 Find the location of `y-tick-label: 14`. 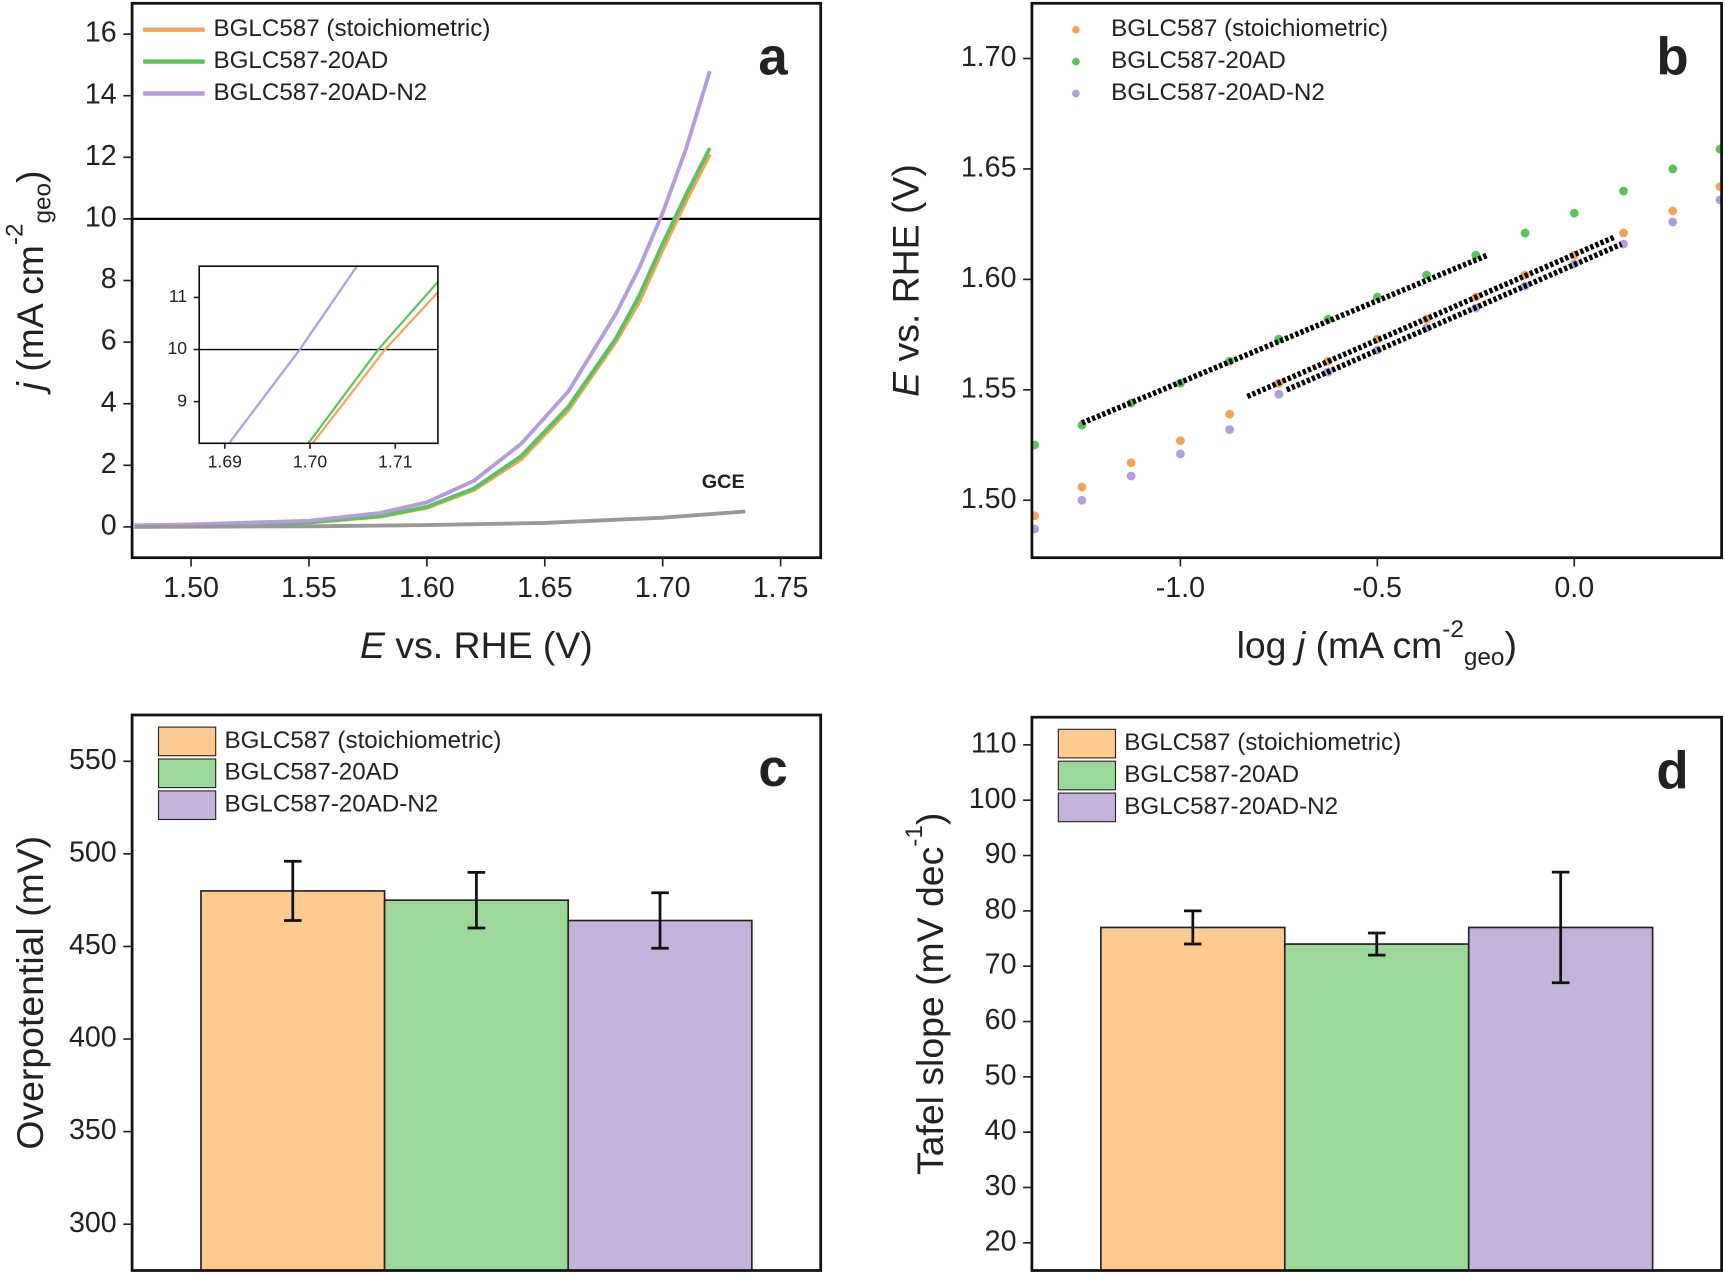

y-tick-label: 14 is located at coordinates (101, 94).